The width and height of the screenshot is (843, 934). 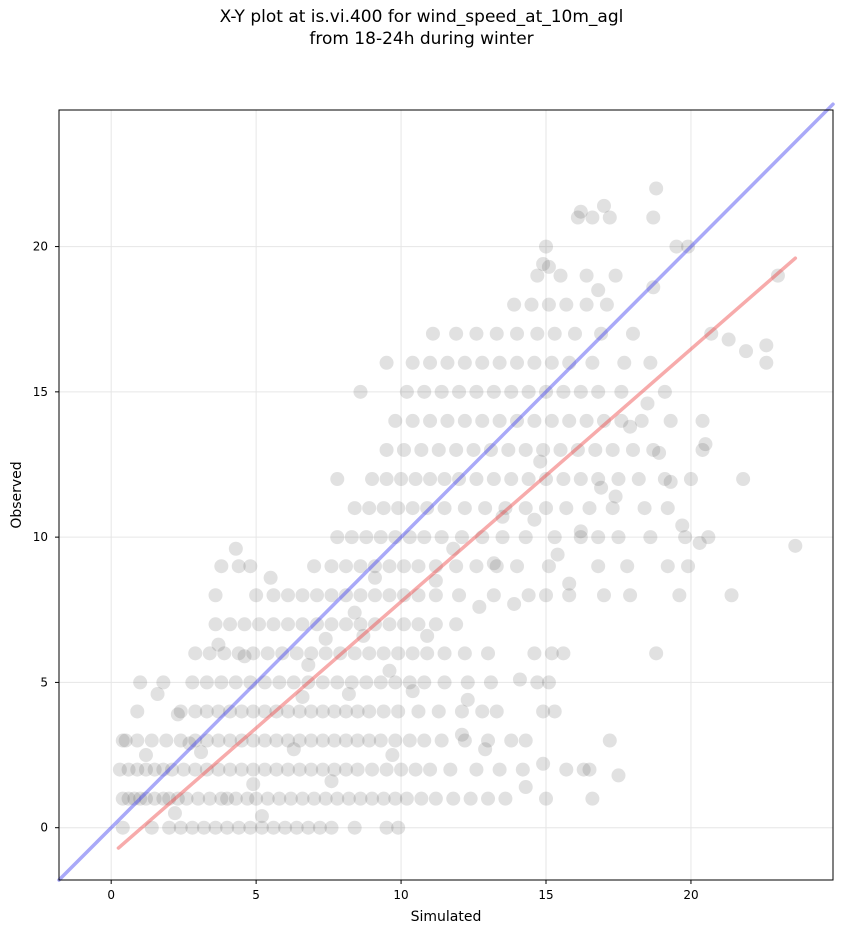 What do you see at coordinates (111, 895) in the screenshot?
I see `x-tick-label: 0` at bounding box center [111, 895].